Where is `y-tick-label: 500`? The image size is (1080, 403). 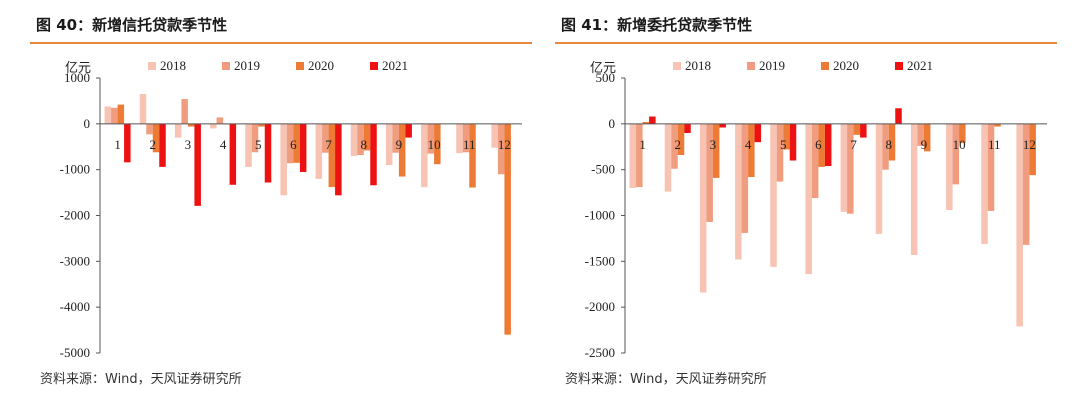
y-tick-label: 500 is located at coordinates (606, 77).